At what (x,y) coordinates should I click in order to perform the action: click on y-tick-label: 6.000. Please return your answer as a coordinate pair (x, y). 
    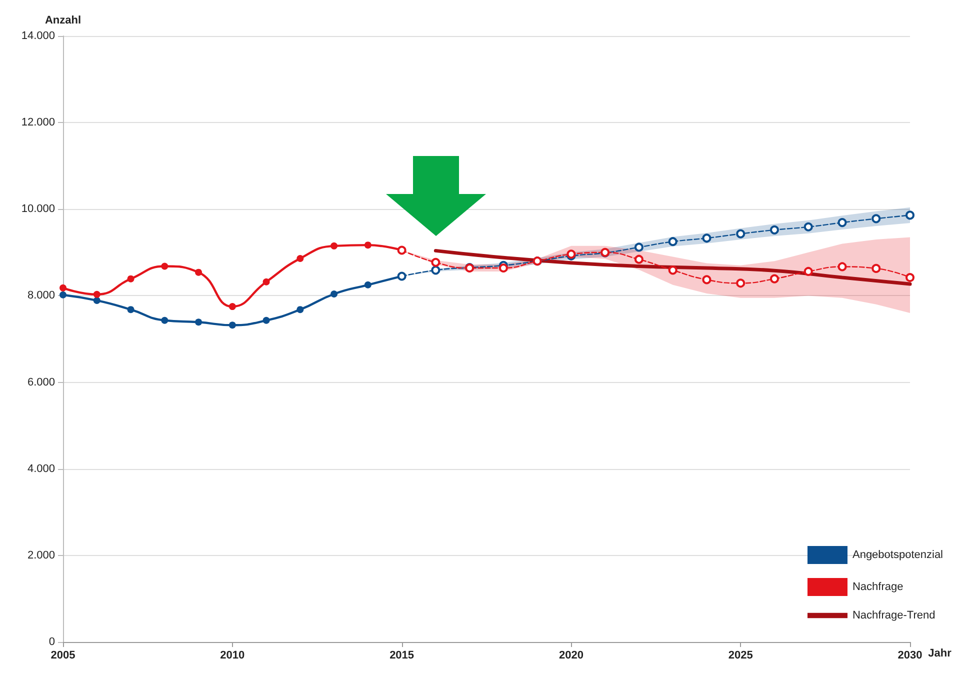
    Looking at the image, I should click on (41, 382).